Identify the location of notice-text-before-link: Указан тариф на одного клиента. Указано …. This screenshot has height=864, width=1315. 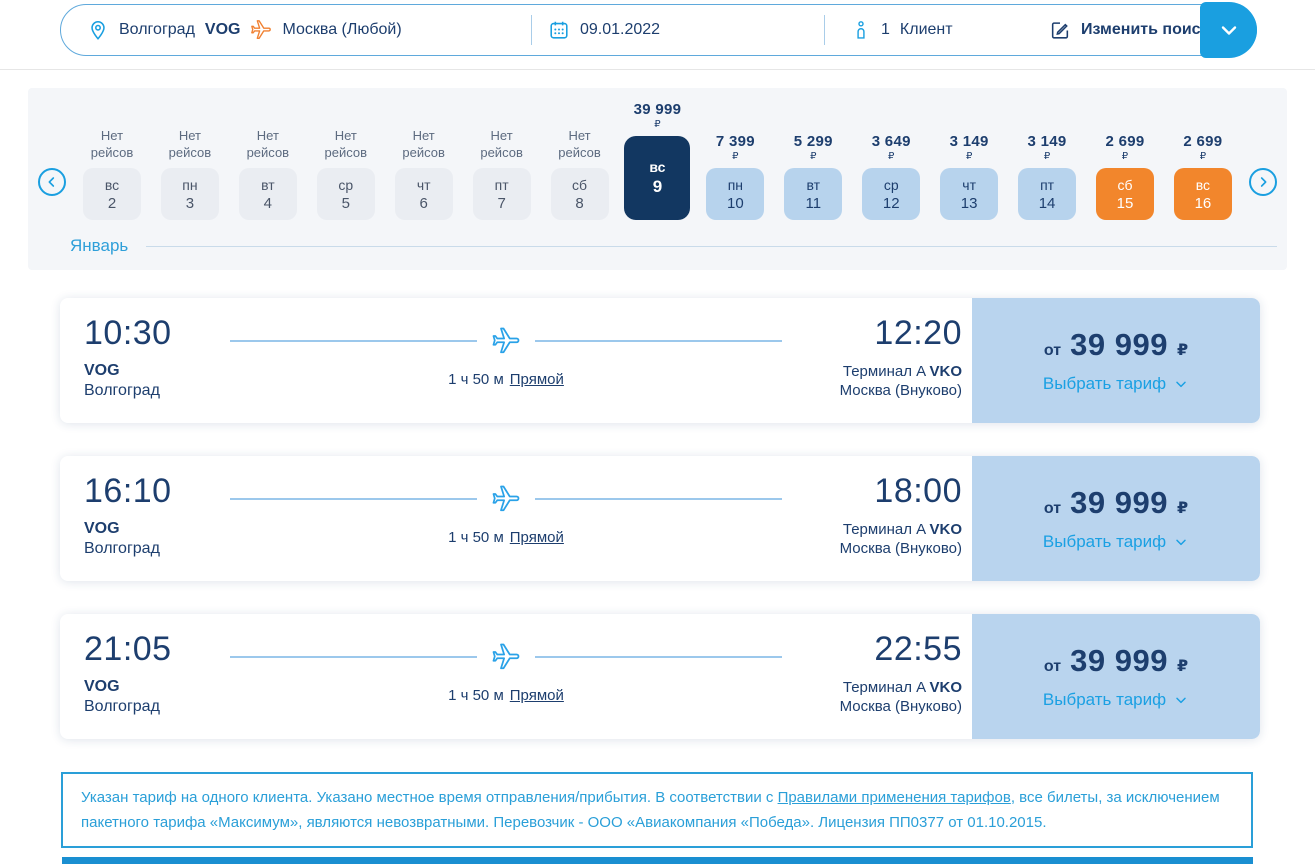
(429, 797).